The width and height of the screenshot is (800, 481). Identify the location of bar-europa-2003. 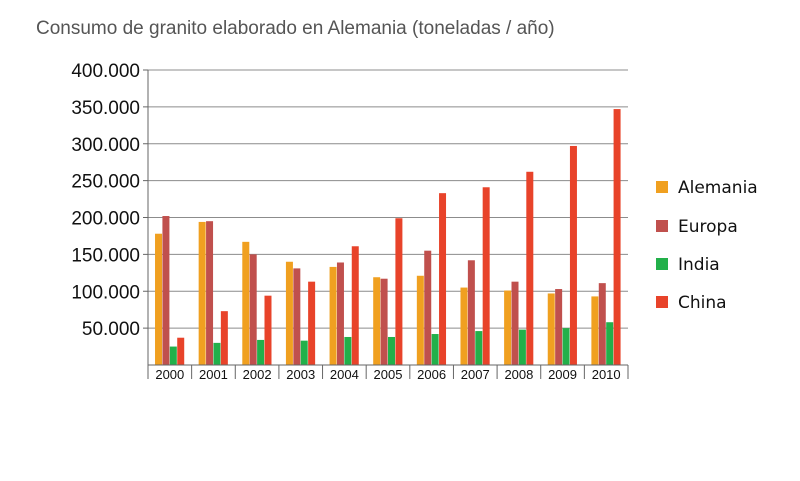
(297, 316).